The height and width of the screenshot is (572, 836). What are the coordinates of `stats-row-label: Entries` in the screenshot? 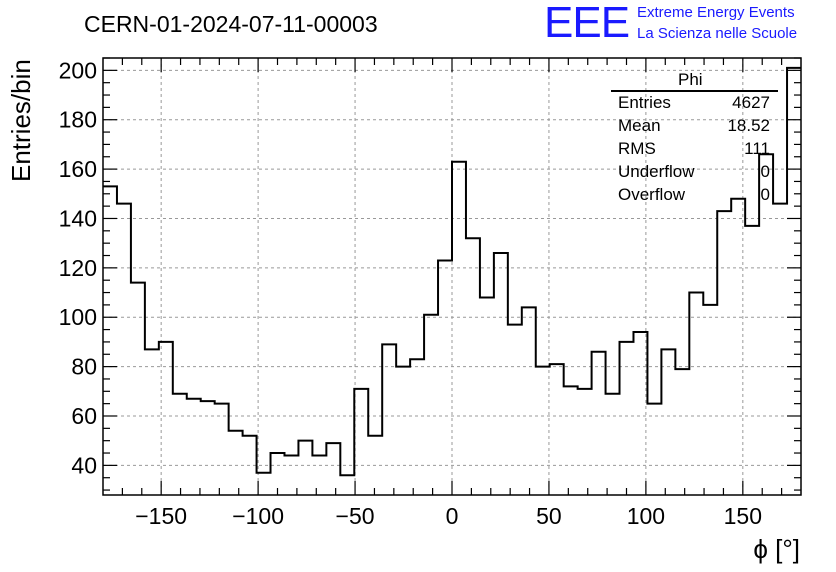 It's located at (644, 102).